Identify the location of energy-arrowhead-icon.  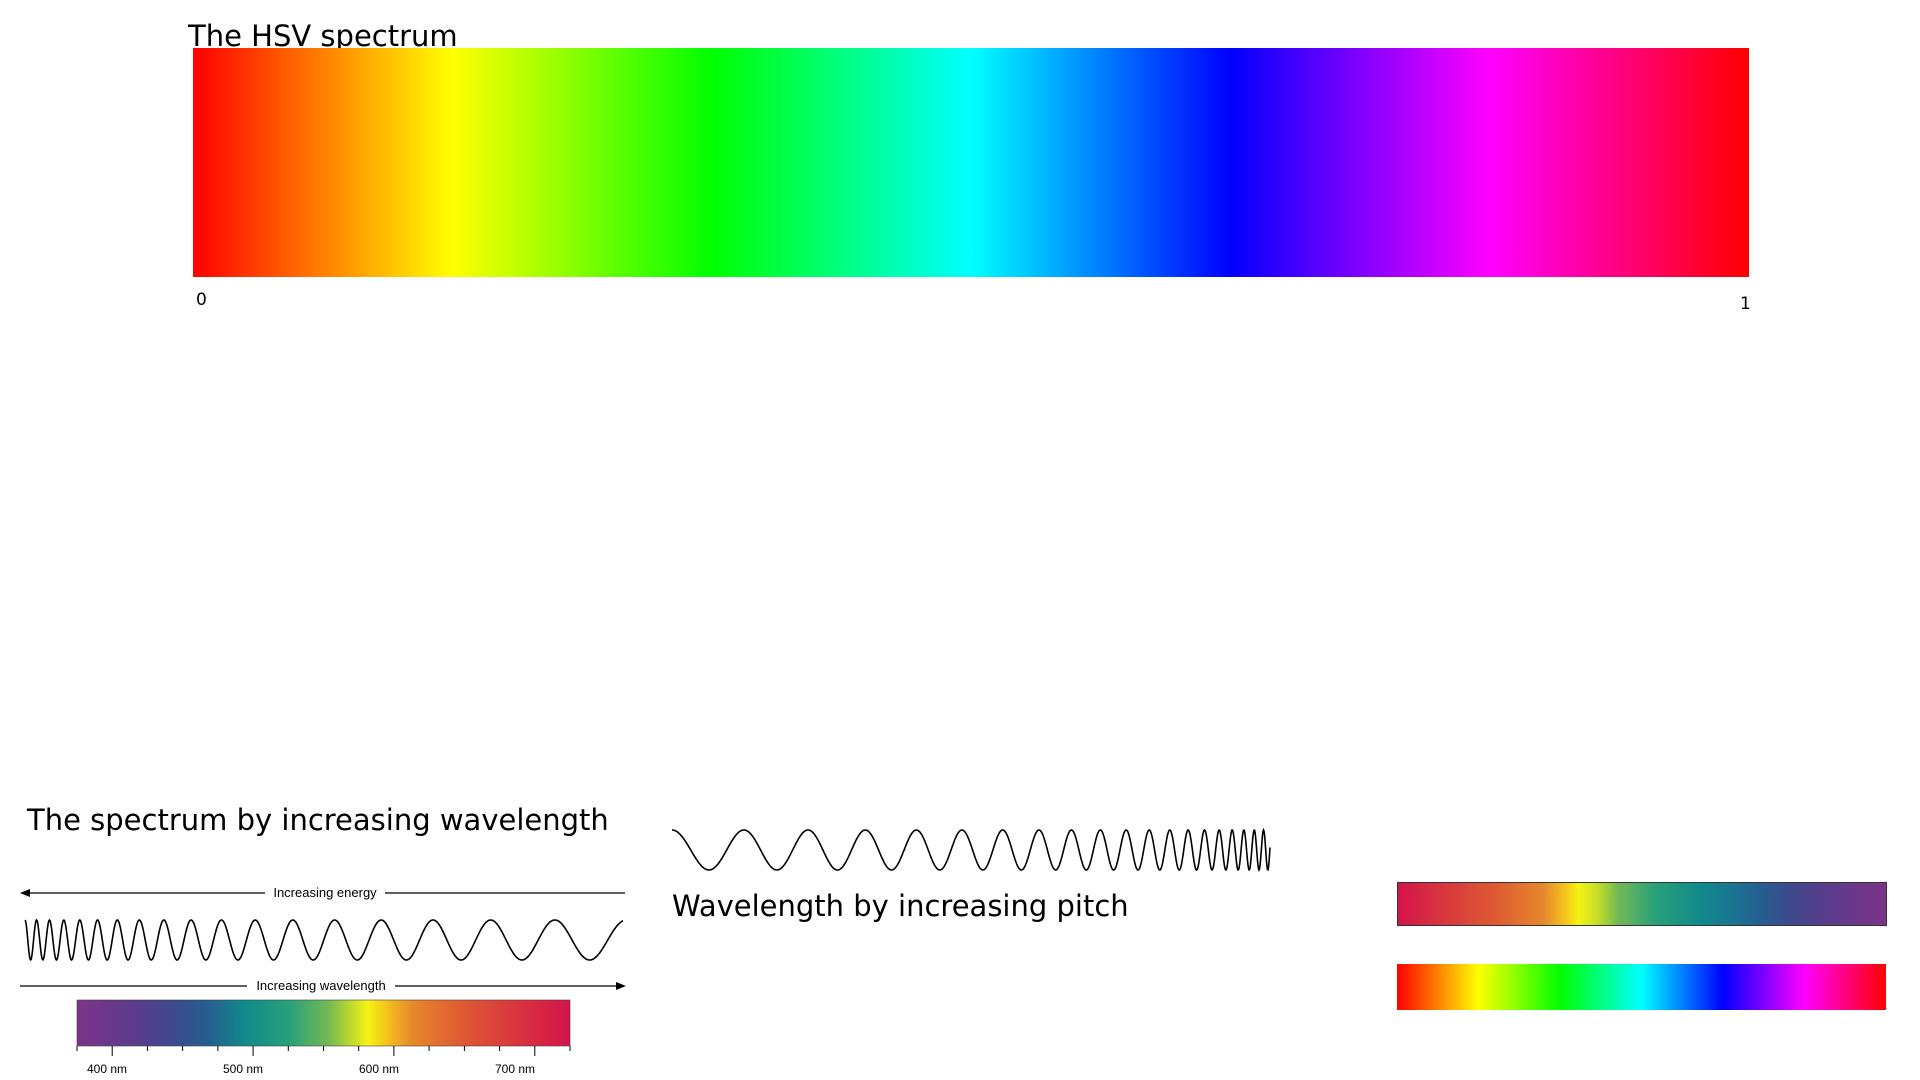
(25, 893).